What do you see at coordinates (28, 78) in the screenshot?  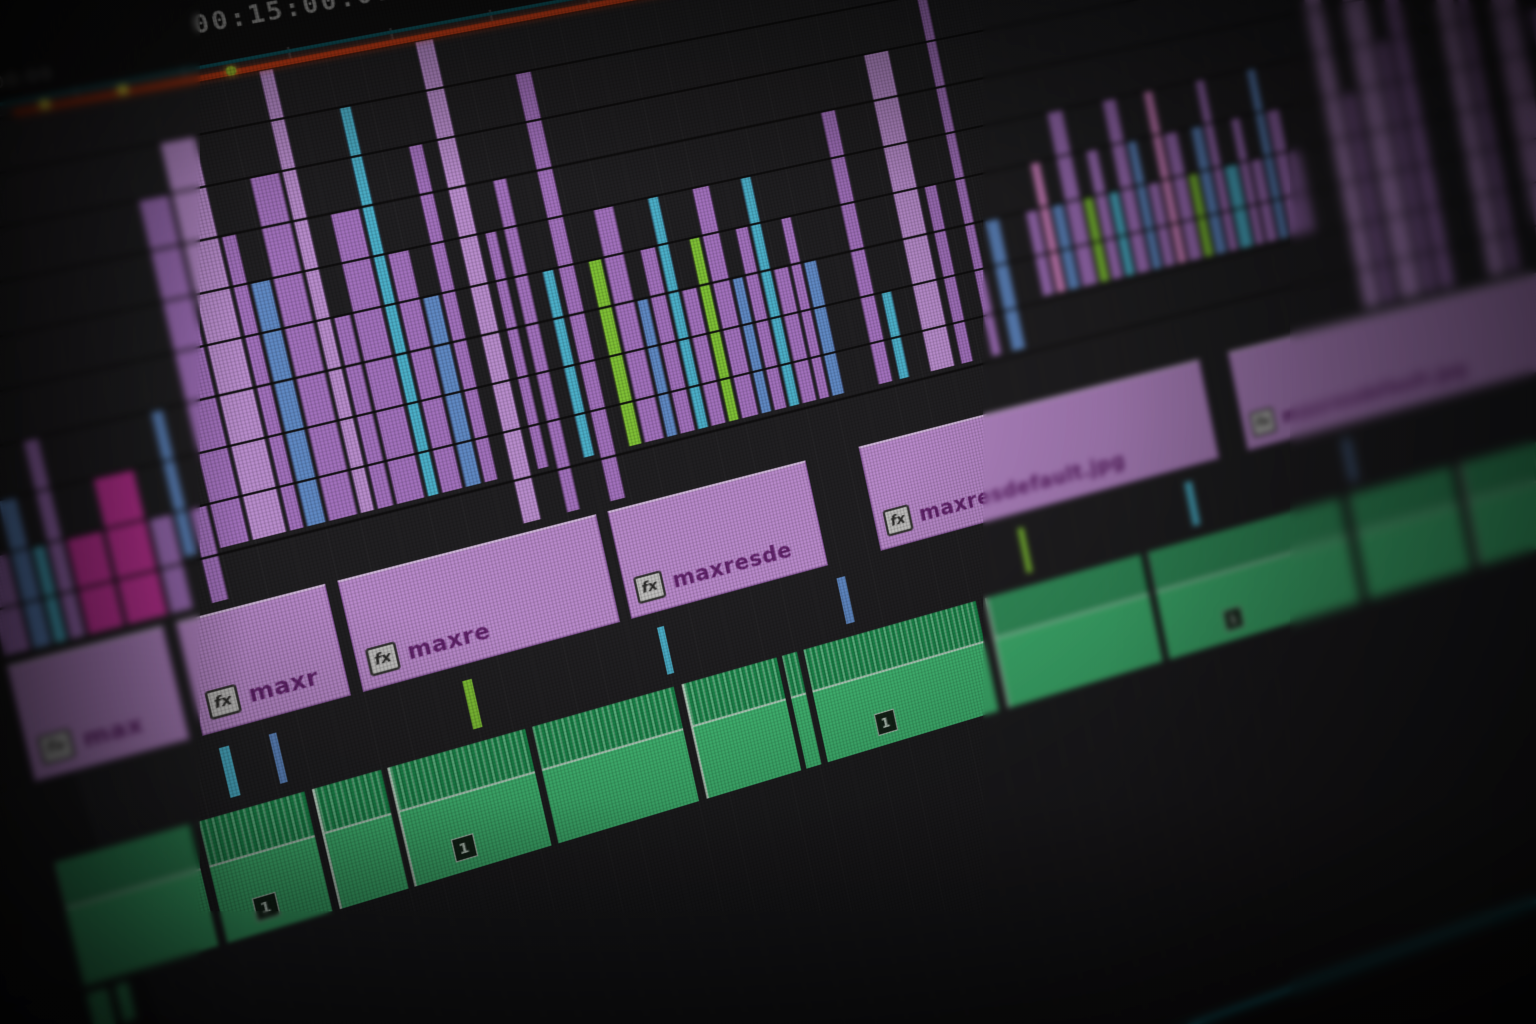 I see `ruler-start-label: 00:00` at bounding box center [28, 78].